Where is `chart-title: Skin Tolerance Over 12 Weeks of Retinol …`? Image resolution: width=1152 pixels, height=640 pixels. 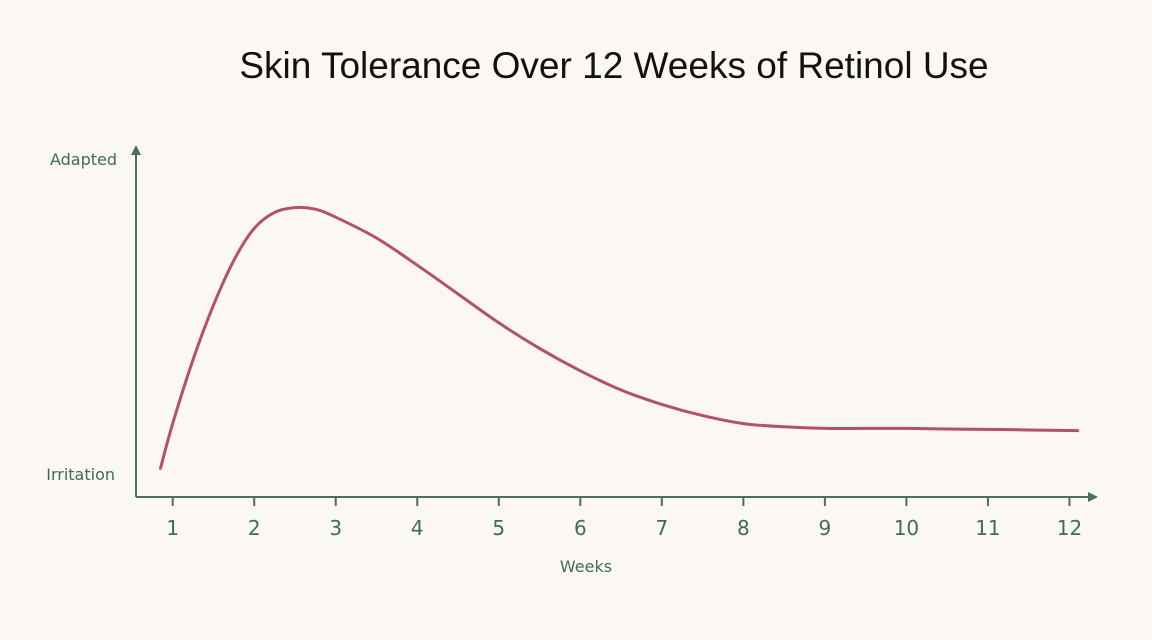
chart-title: Skin Tolerance Over 12 Weeks of Retinol … is located at coordinates (613, 65).